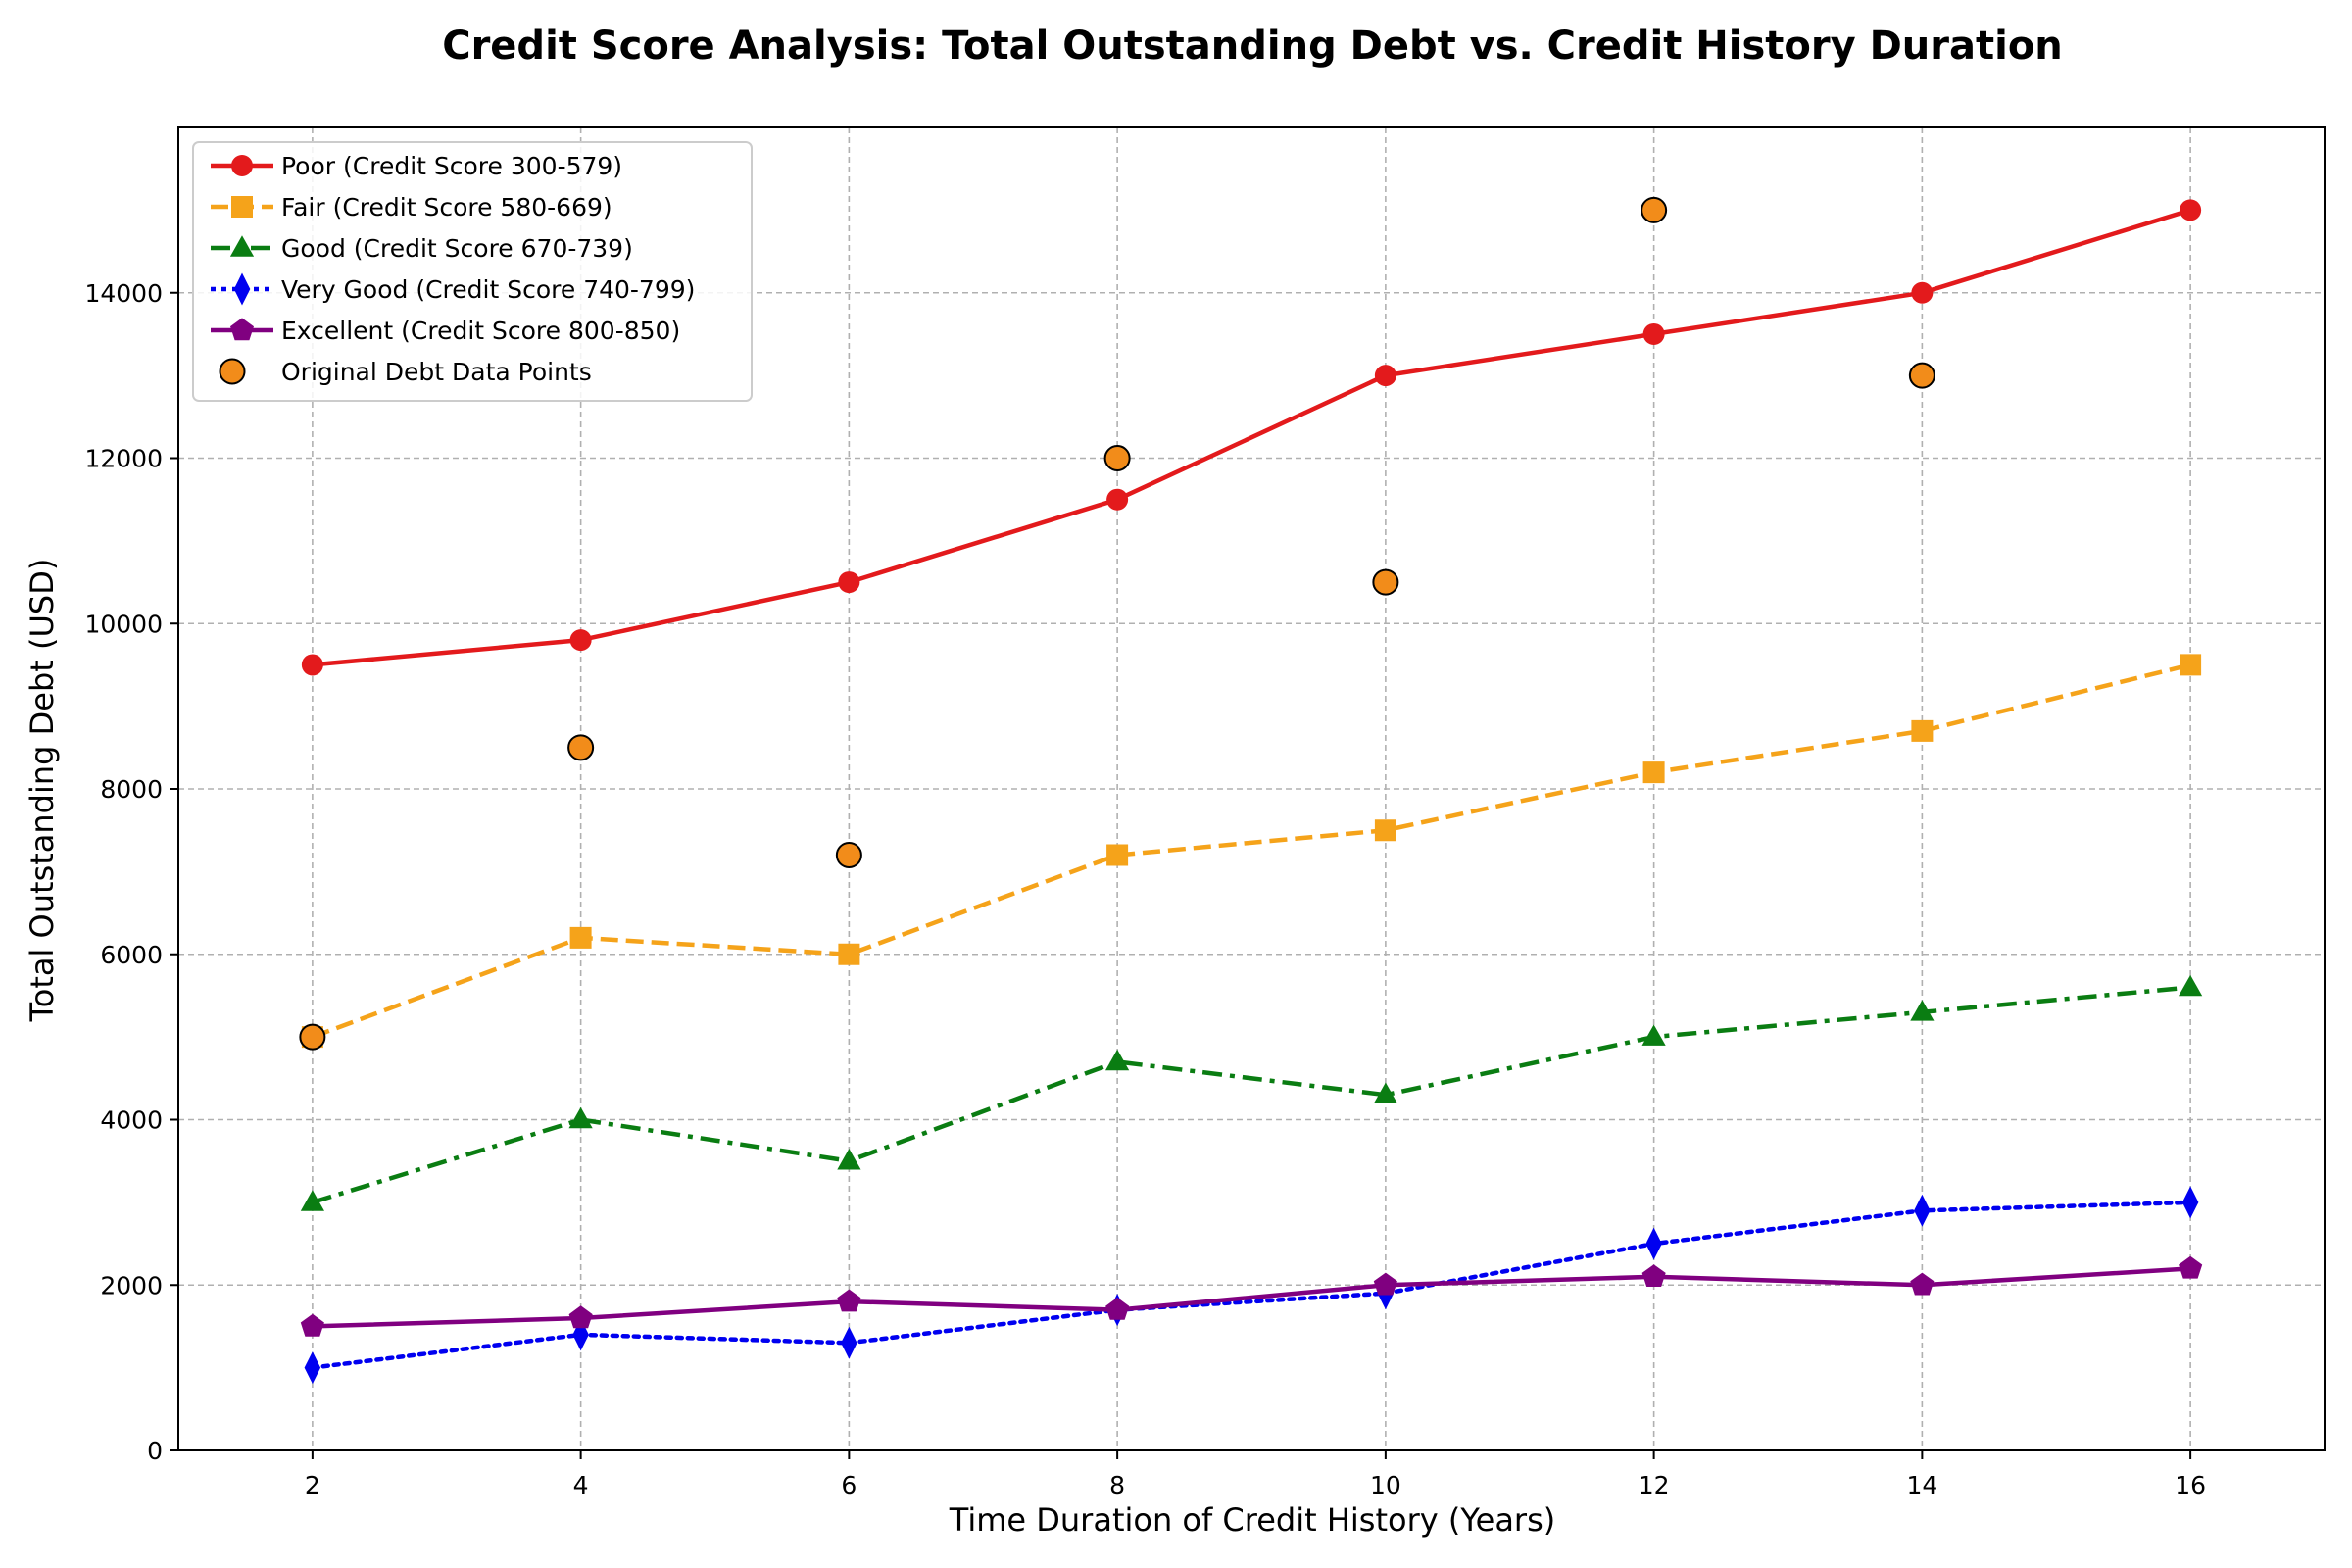  I want to click on legend-label: Fair (Credit Score 580-669), so click(446, 207).